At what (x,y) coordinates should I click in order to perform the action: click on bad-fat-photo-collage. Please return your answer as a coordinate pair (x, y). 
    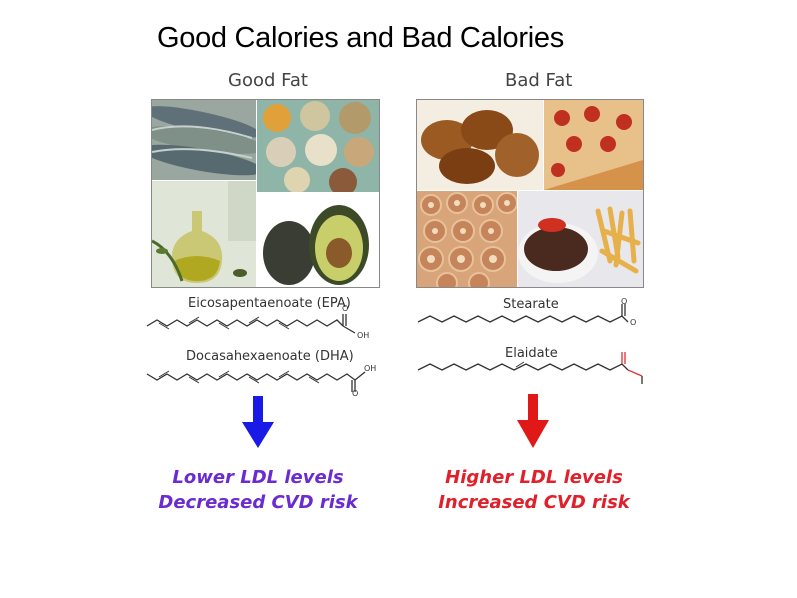
    Looking at the image, I should click on (530, 193).